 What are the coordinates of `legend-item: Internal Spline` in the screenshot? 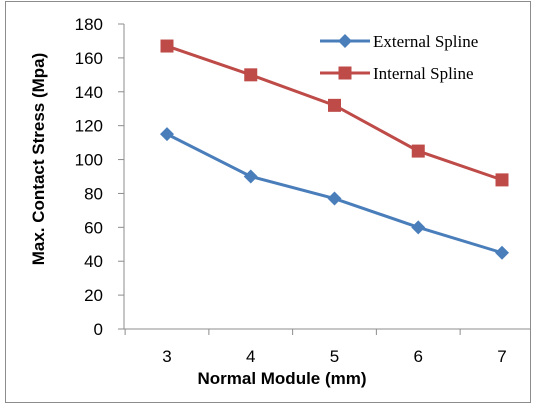 It's located at (397, 73).